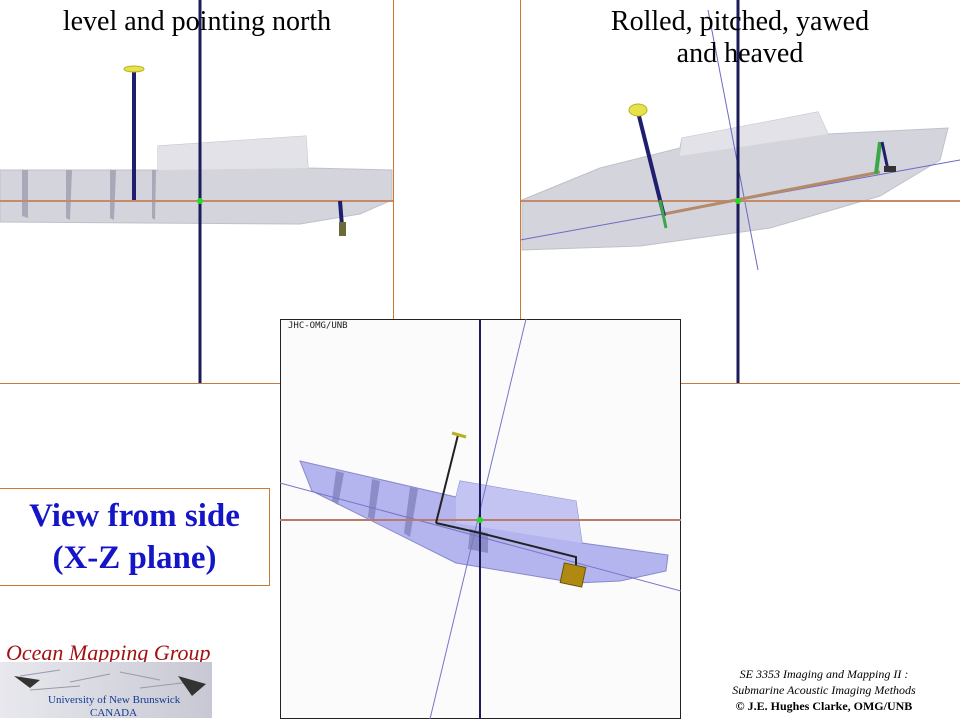 The image size is (960, 720). I want to click on rotated-z-axis, so click(733, 140).